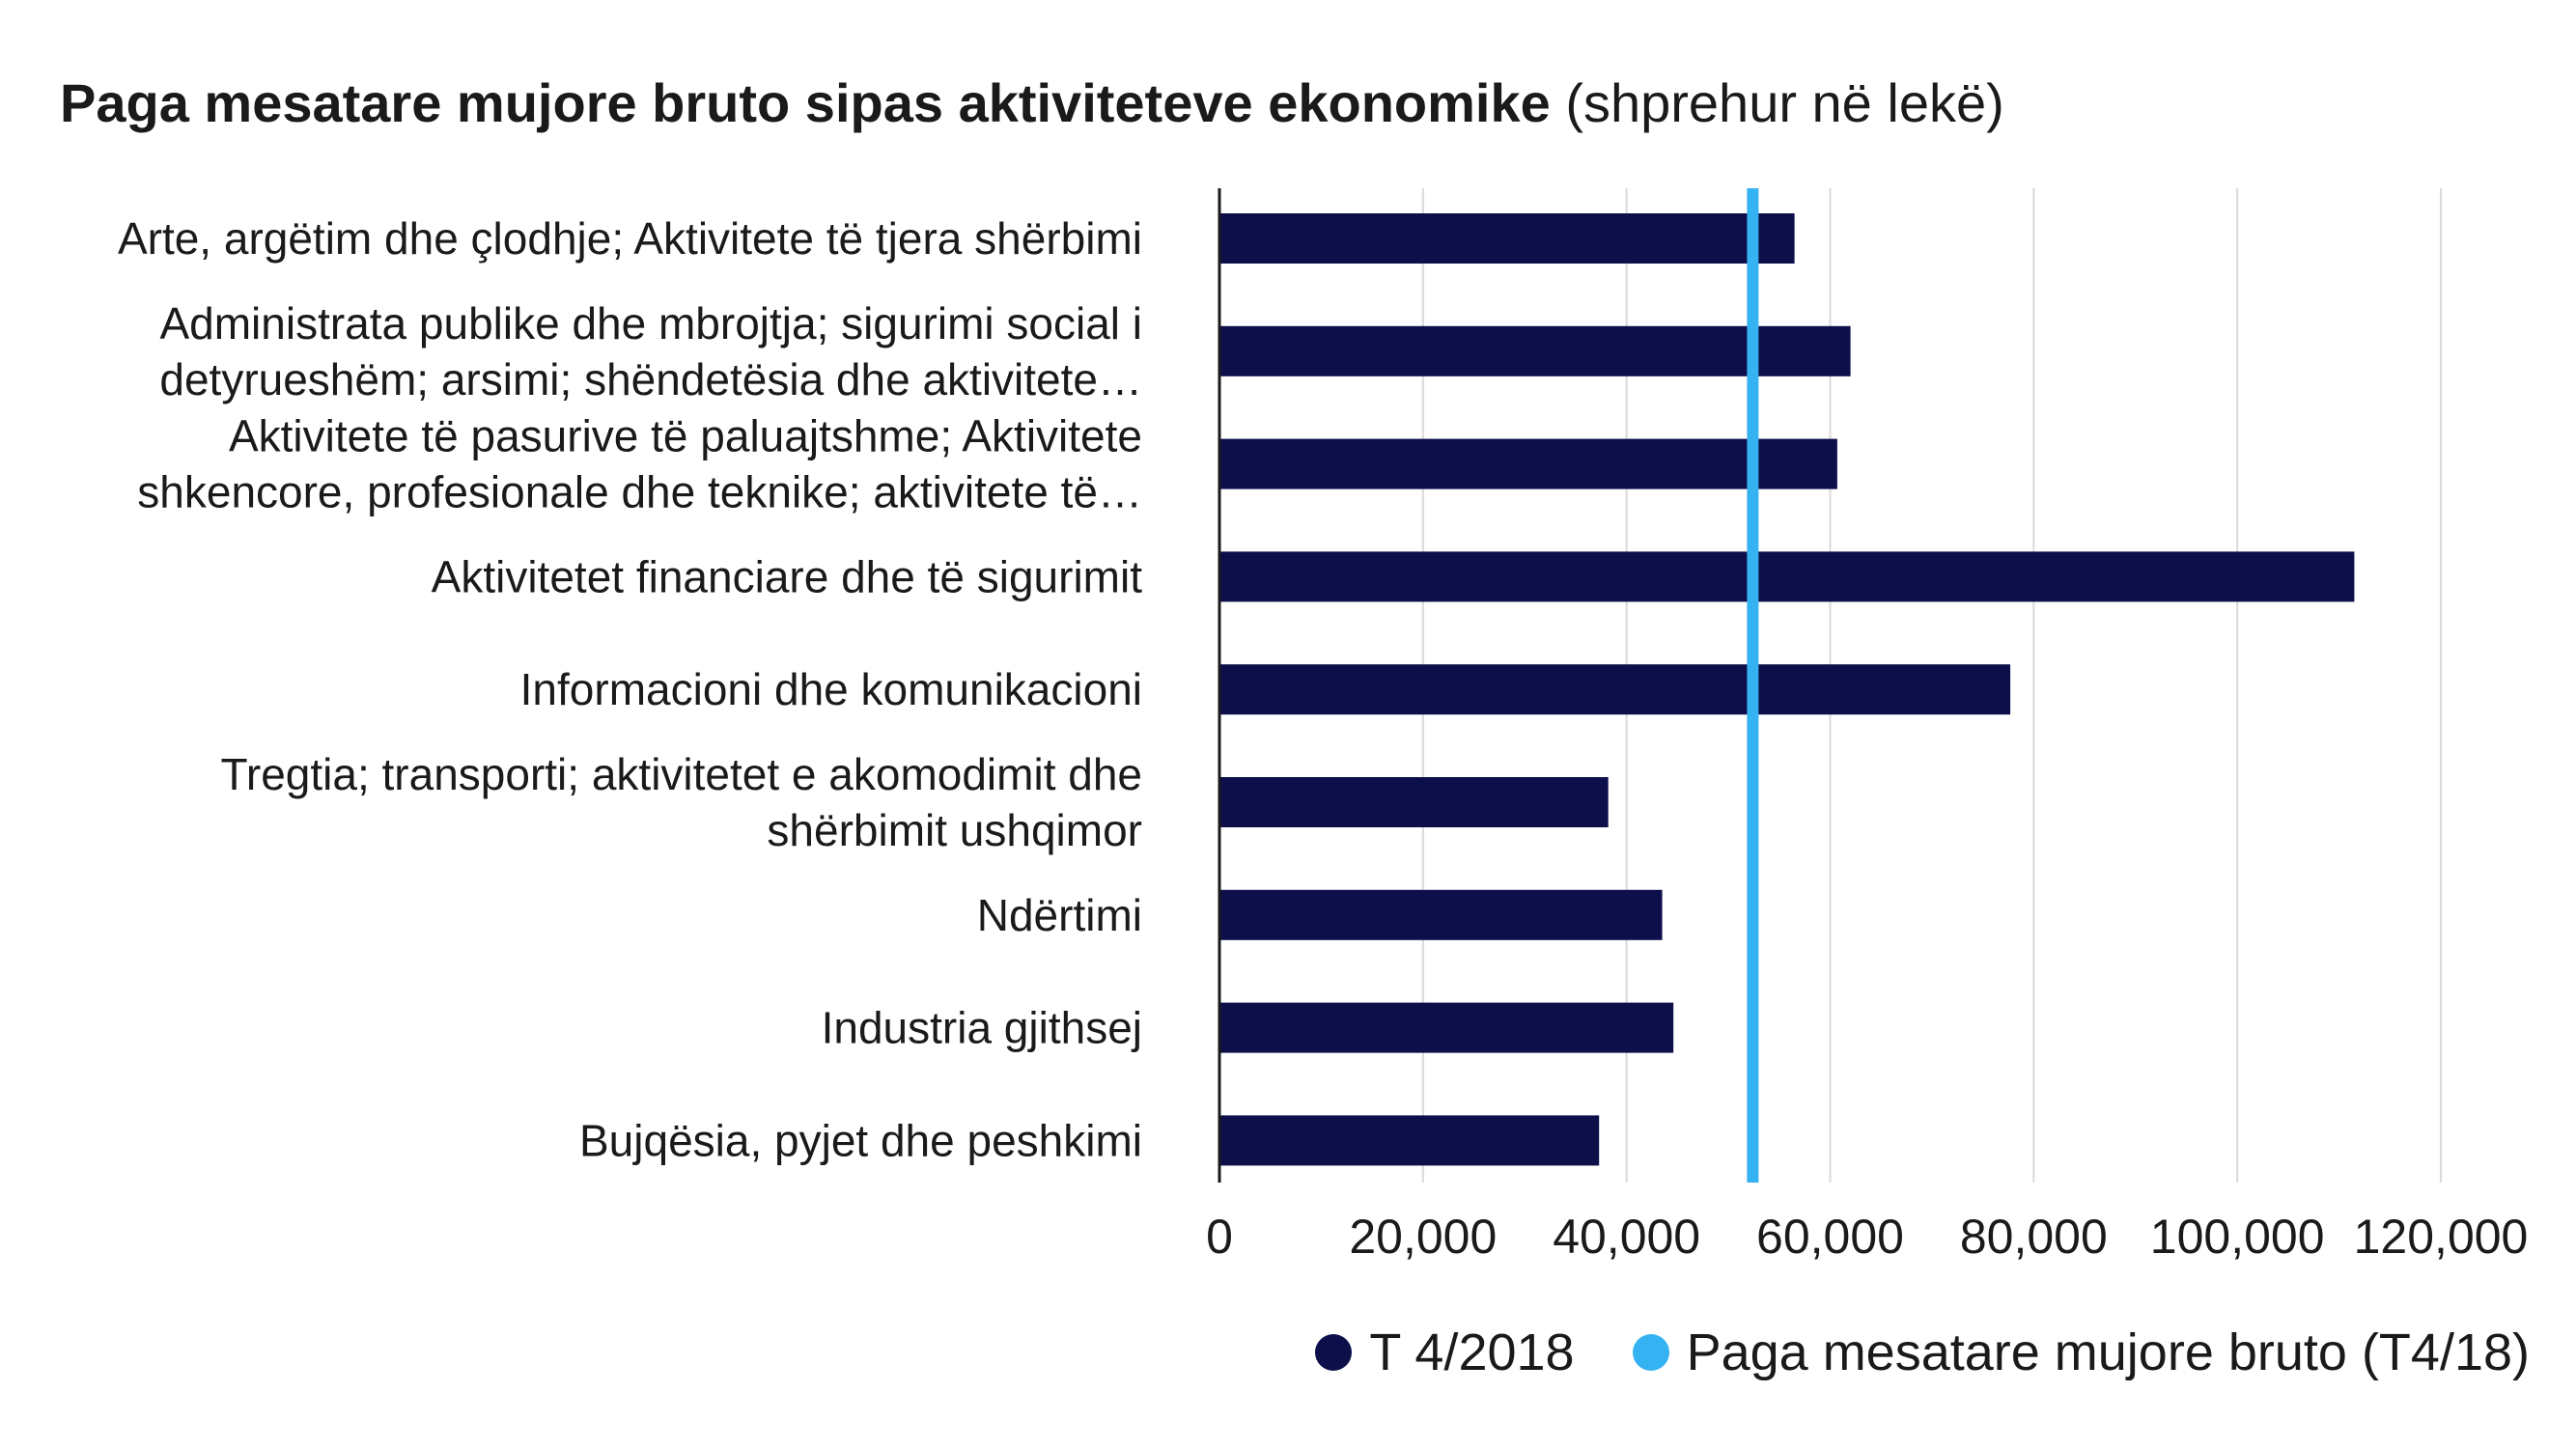 Image resolution: width=2576 pixels, height=1449 pixels. I want to click on legend-item-series: T 4/2018, so click(1445, 1352).